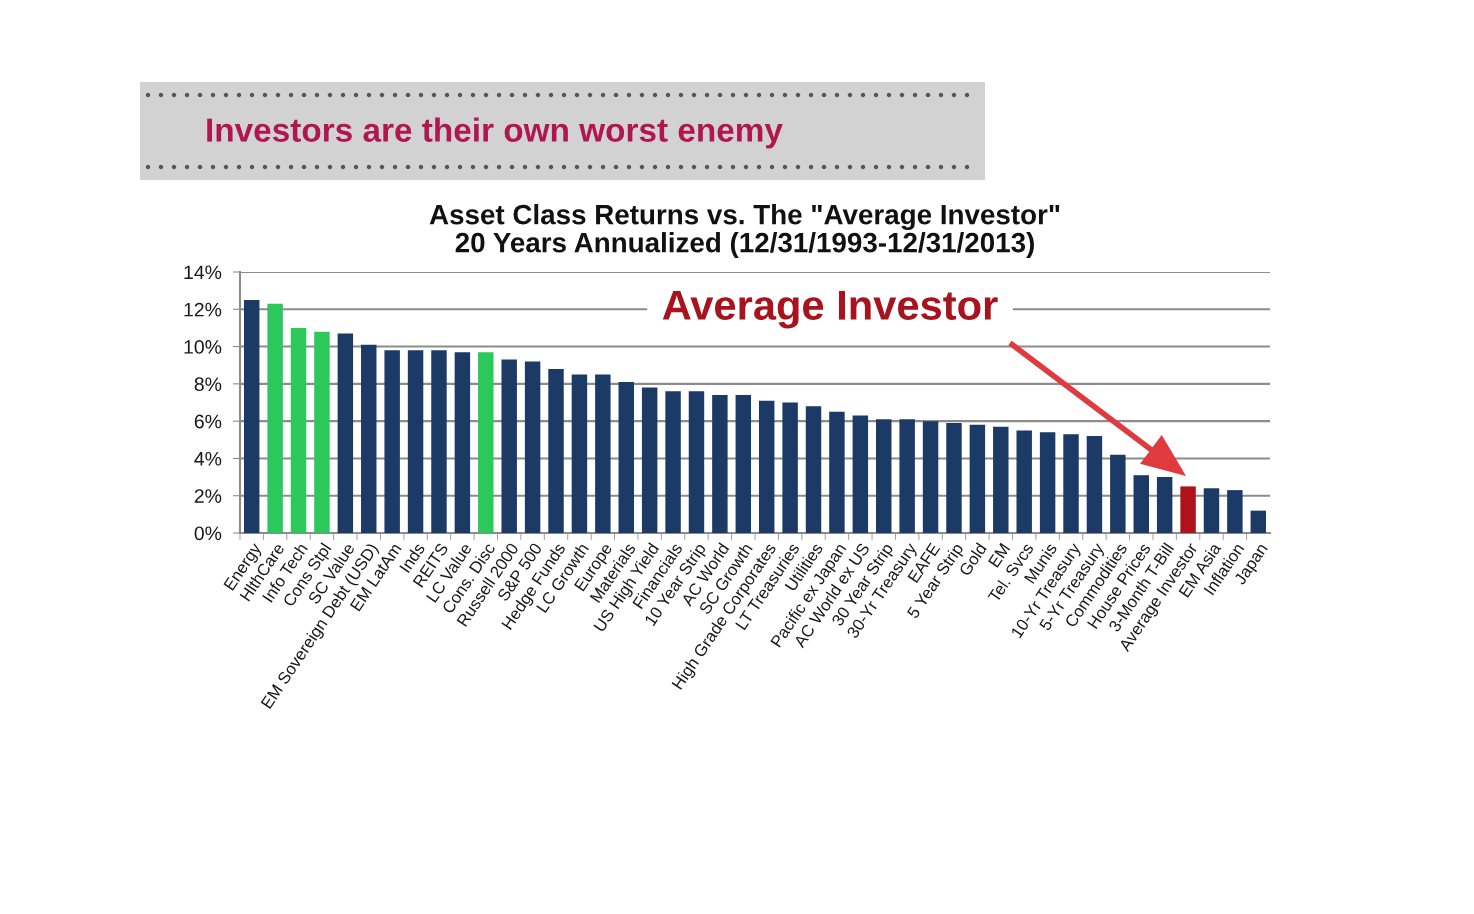  Describe the element at coordinates (203, 347) in the screenshot. I see `y-tick-label: 10%` at that location.